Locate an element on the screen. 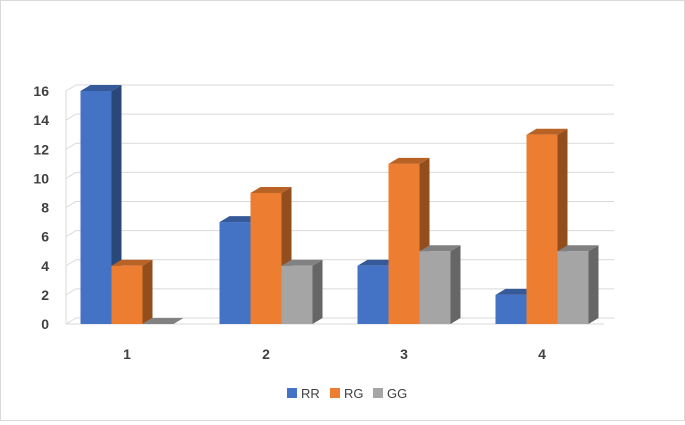 This screenshot has height=425, width=685. legend: RR RG GG is located at coordinates (347, 393).